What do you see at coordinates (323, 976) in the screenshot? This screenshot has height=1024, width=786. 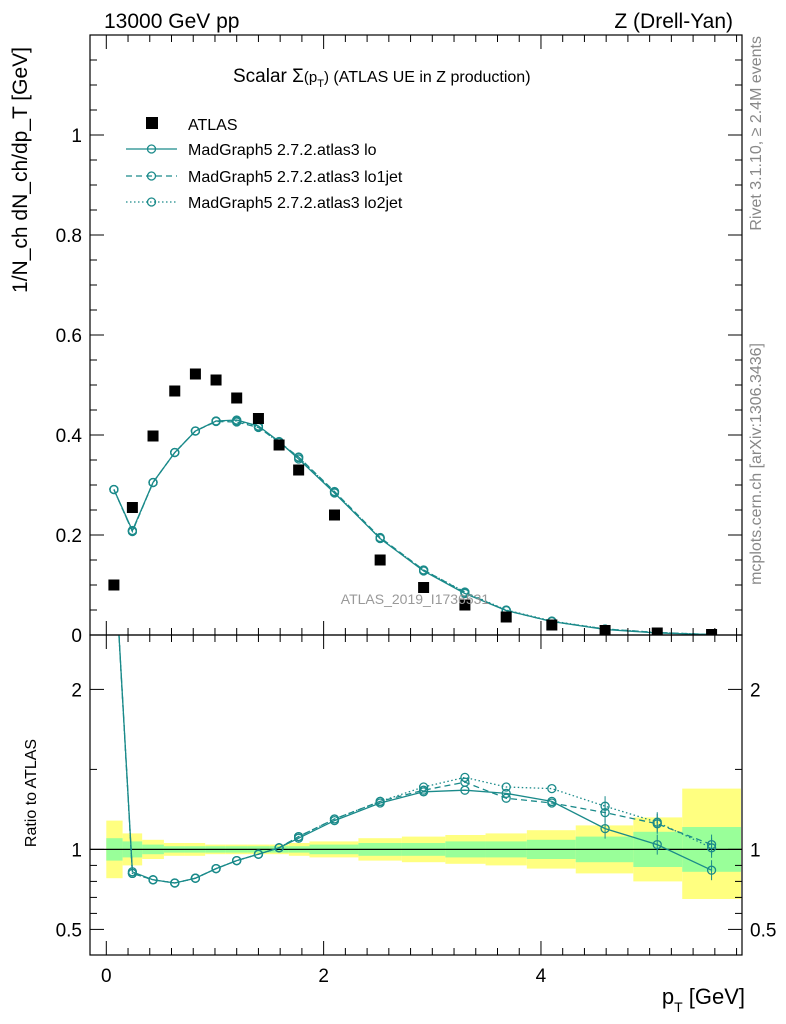 I see `x-tick-label-1: 2` at bounding box center [323, 976].